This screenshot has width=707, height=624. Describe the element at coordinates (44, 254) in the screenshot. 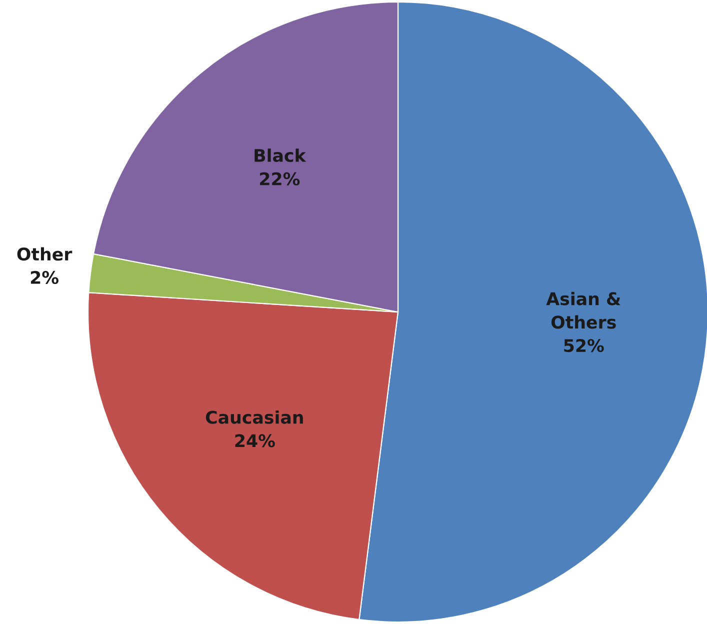

I see `slice-label: Other` at that location.